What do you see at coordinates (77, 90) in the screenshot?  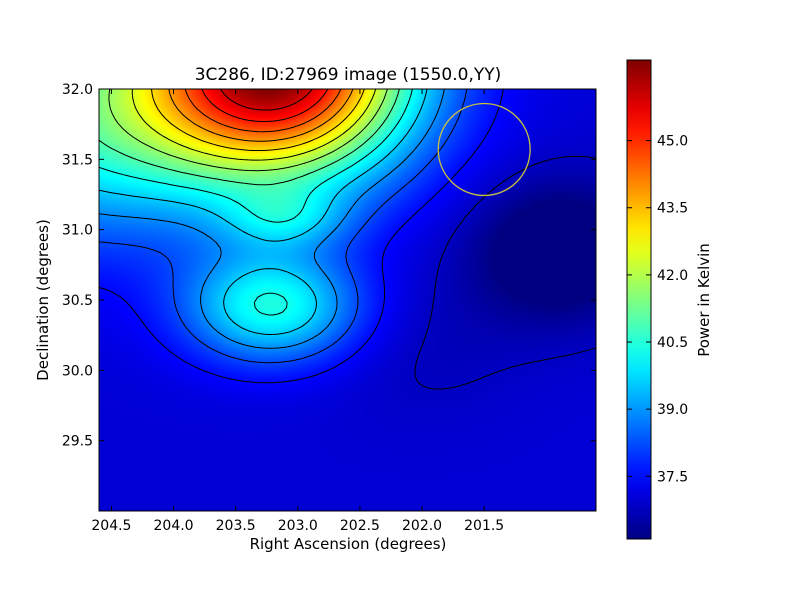 I see `y-tick-label: 32.0` at bounding box center [77, 90].